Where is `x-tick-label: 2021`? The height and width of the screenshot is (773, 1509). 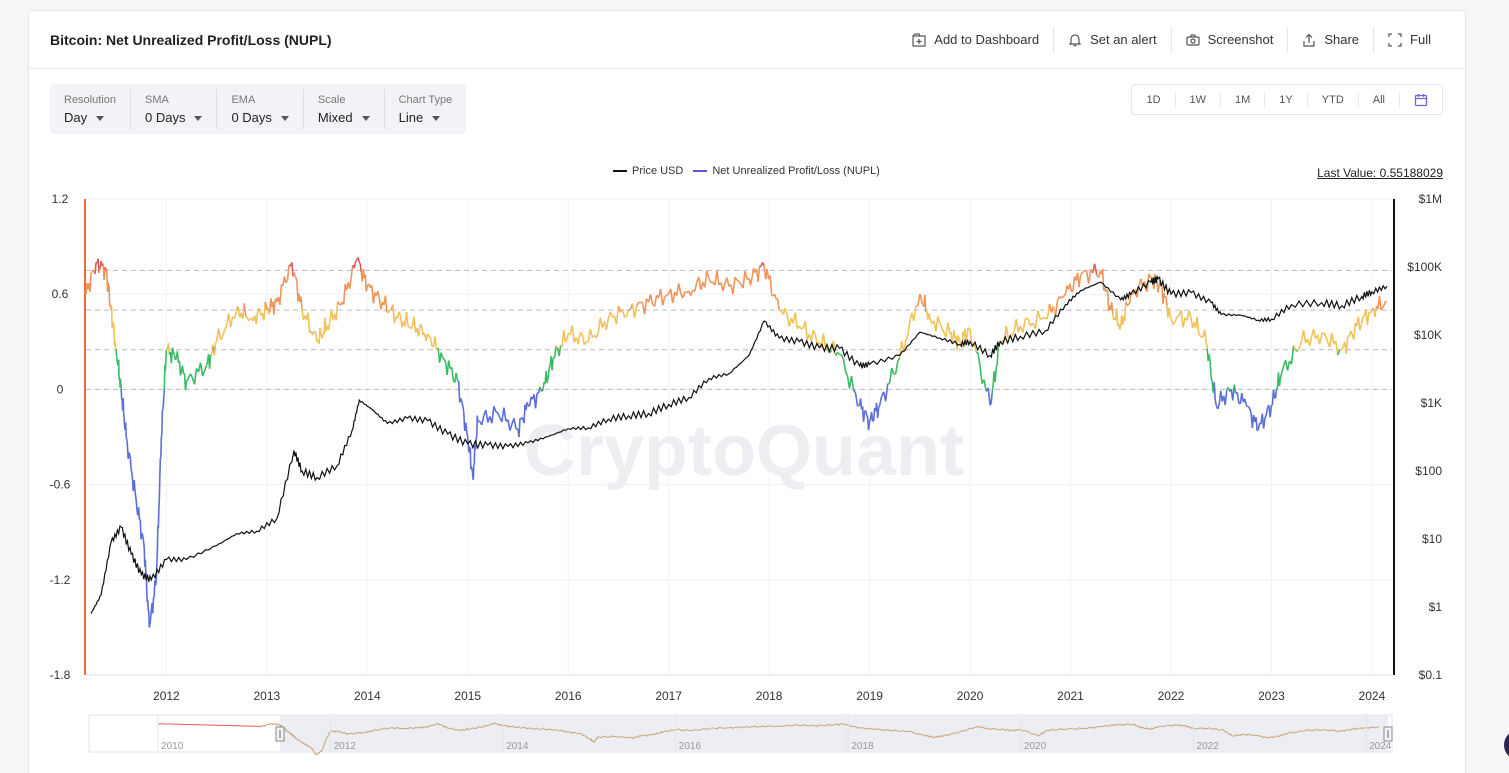
x-tick-label: 2021 is located at coordinates (1070, 696).